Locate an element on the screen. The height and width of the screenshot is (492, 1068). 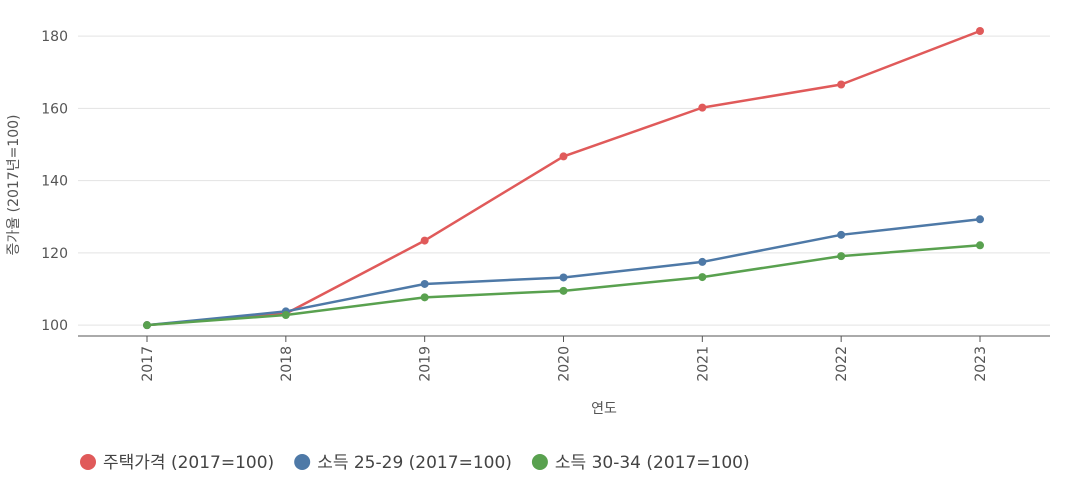
y-tick-label: 120 is located at coordinates (54, 254).